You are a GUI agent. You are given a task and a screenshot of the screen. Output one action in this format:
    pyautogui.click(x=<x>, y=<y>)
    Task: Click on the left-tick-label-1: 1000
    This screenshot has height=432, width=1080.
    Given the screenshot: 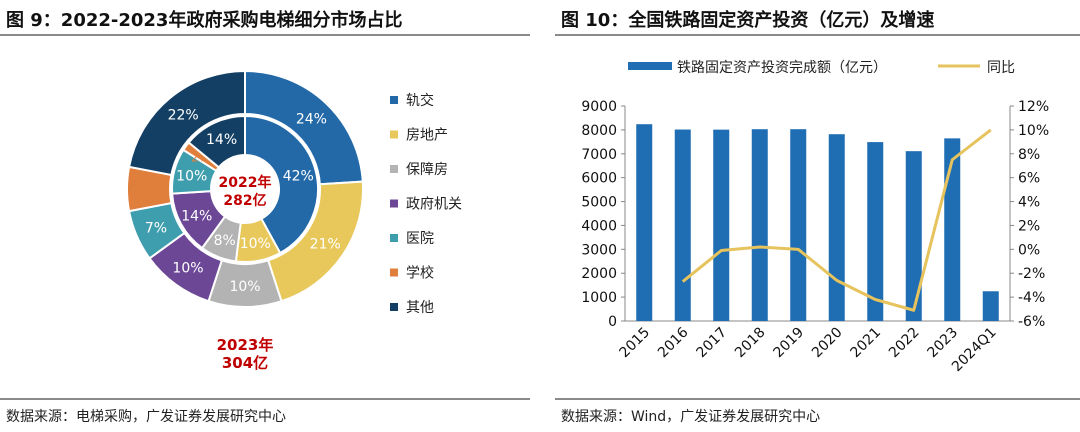 What is the action you would take?
    pyautogui.click(x=599, y=298)
    